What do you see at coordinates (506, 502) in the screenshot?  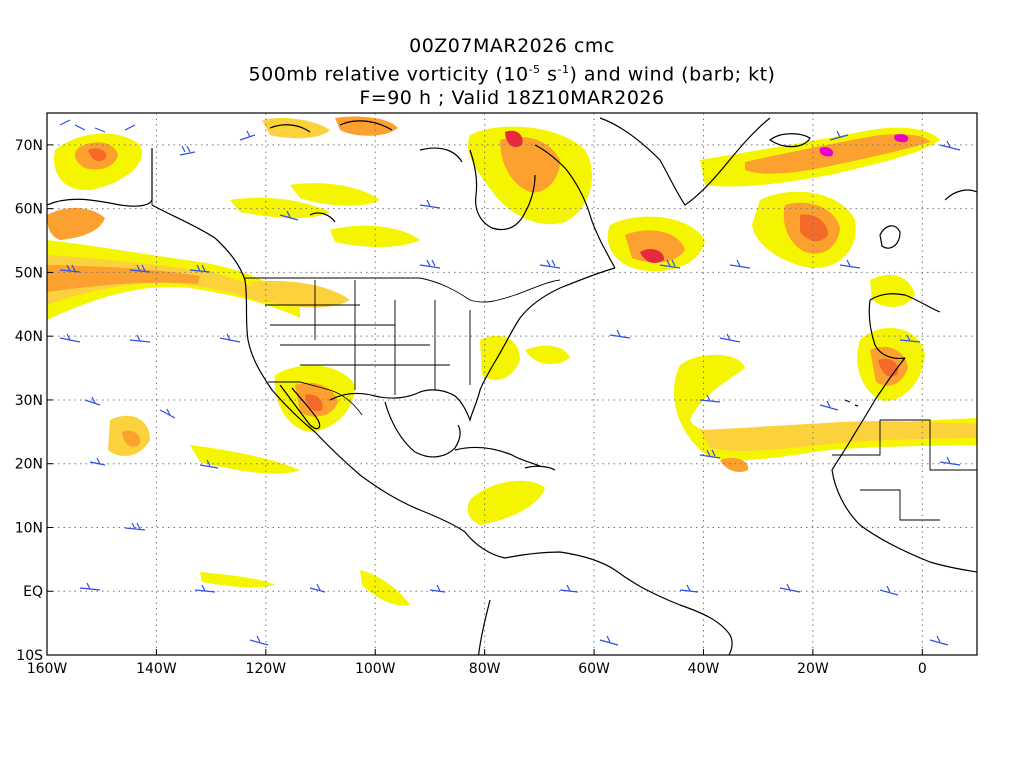 I see `vorticity-caribbean` at bounding box center [506, 502].